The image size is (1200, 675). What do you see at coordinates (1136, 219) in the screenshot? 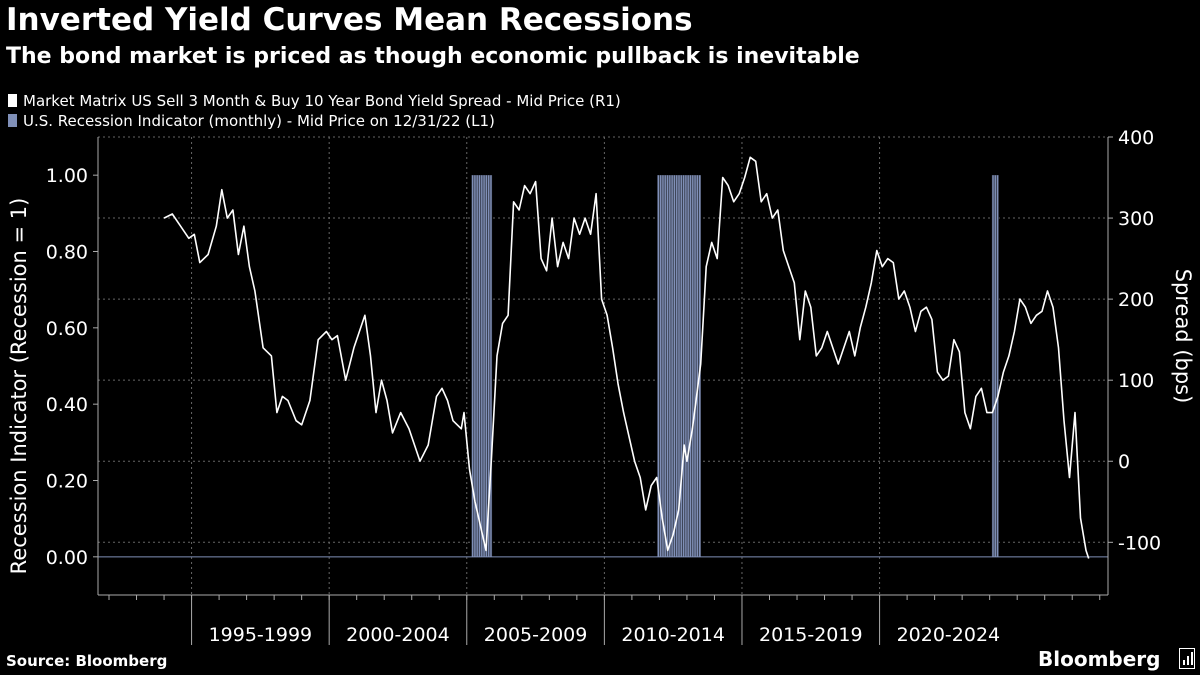
I see `right-tick-label: 300` at bounding box center [1136, 219].